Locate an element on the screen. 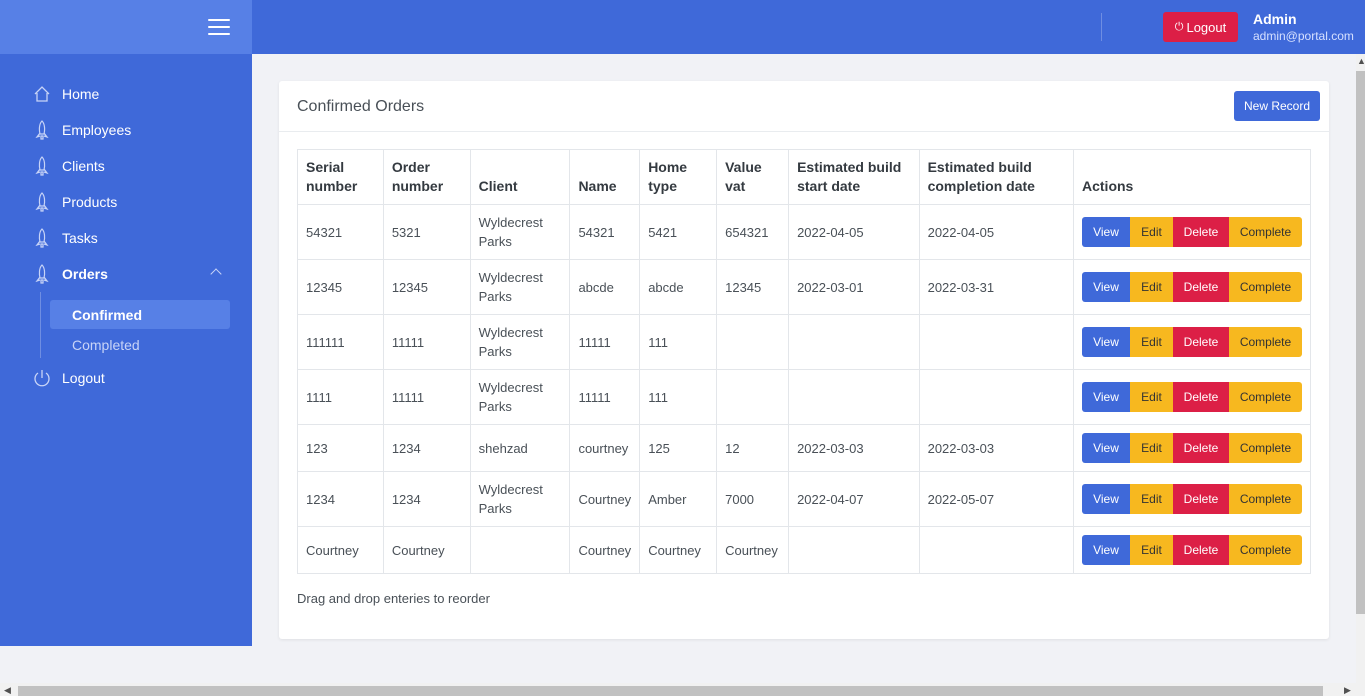  vertical-scroll-thumb is located at coordinates (1360, 342).